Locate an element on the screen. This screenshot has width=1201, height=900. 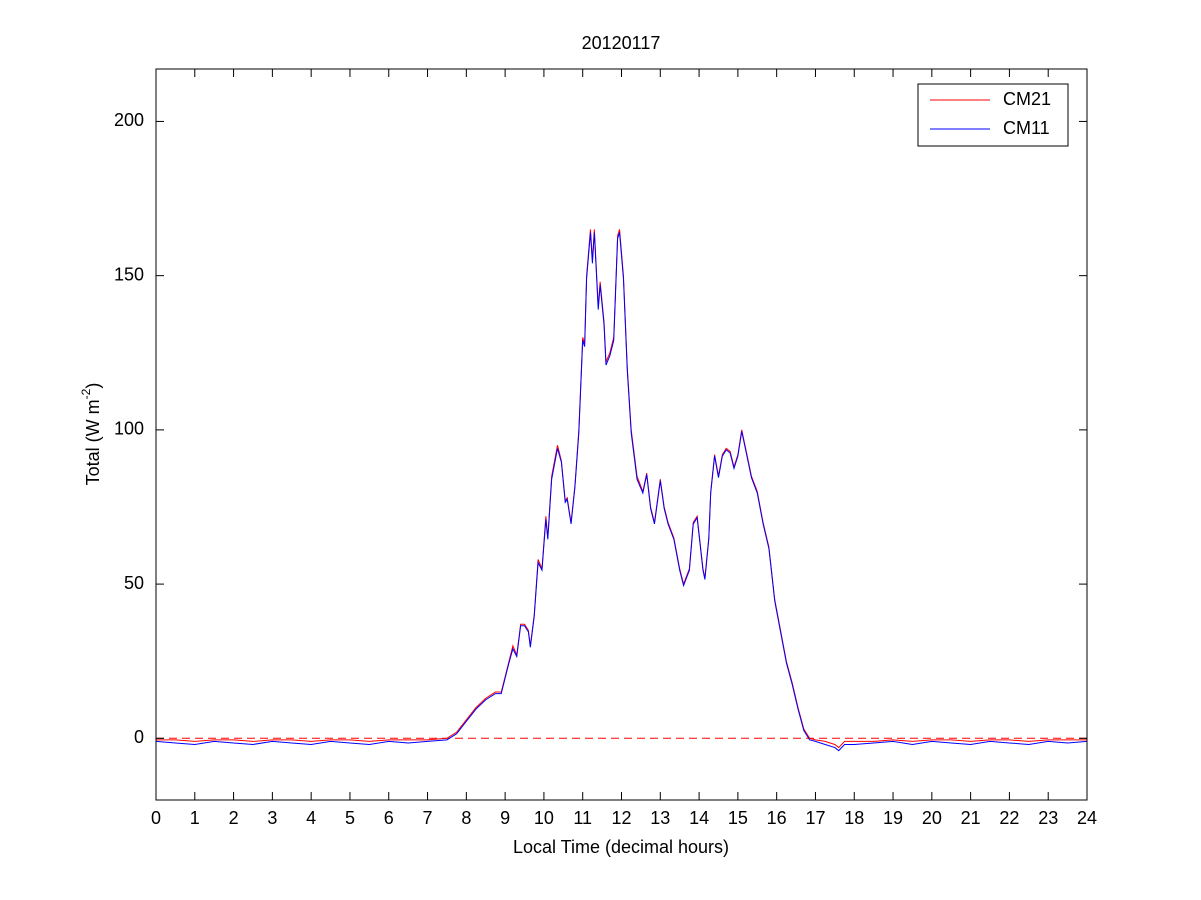
y-tick-label: 50 is located at coordinates (134, 583).